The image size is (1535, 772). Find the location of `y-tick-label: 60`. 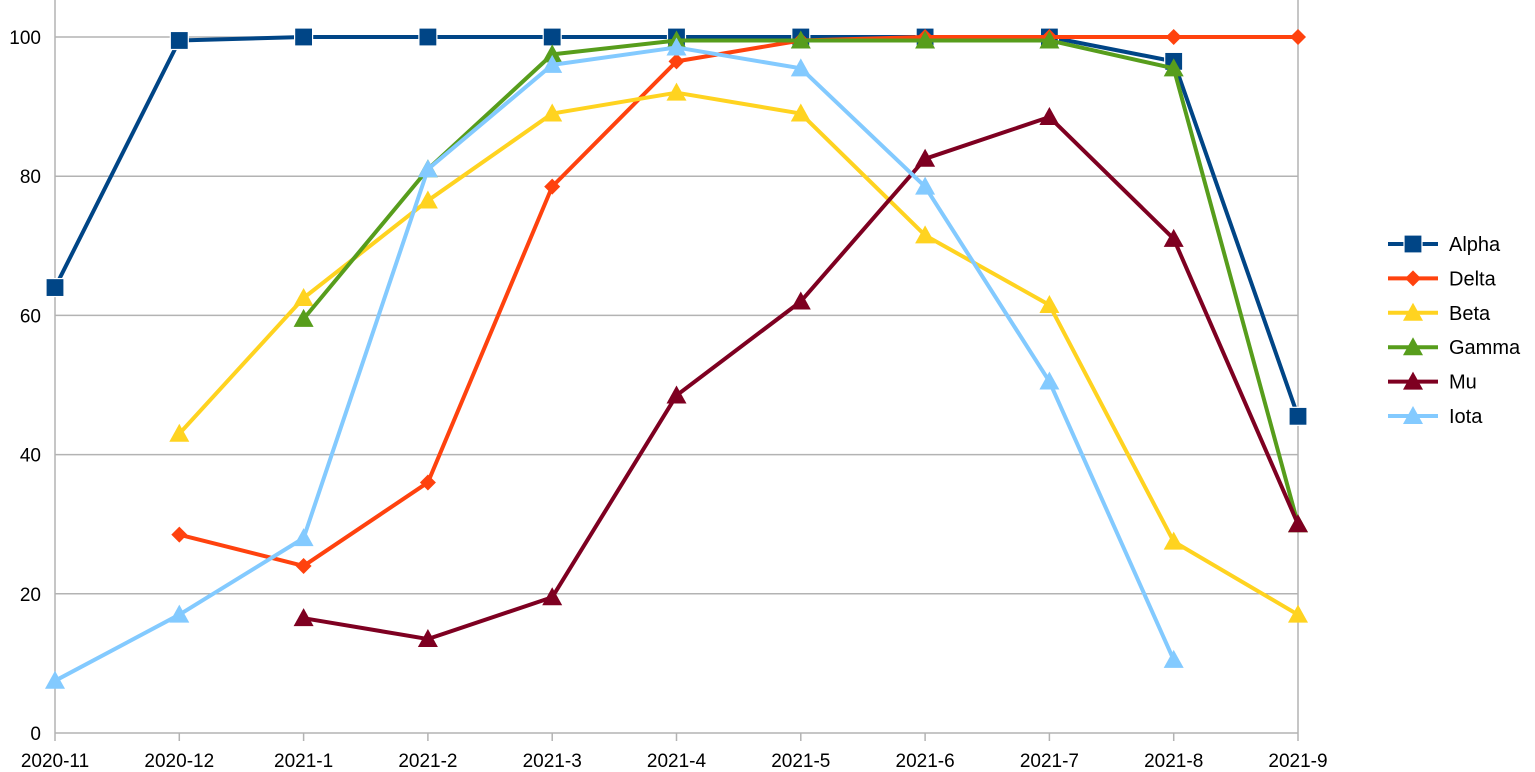

y-tick-label: 60 is located at coordinates (30, 316).